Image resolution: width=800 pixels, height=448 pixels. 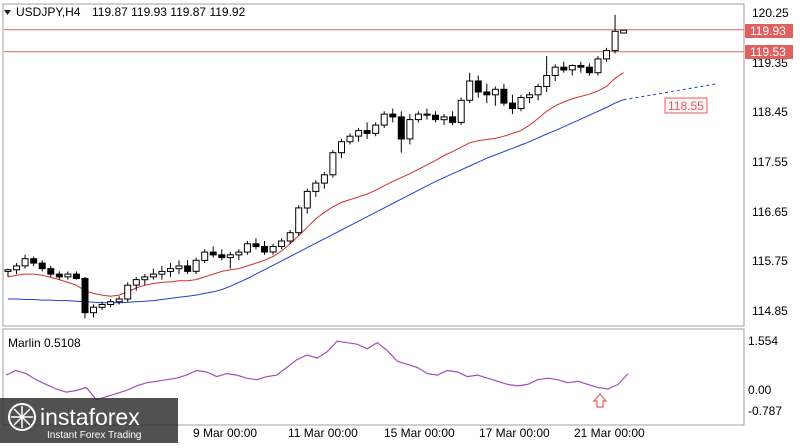 I want to click on indicator-name: Marlin 0.5108, so click(x=44, y=343).